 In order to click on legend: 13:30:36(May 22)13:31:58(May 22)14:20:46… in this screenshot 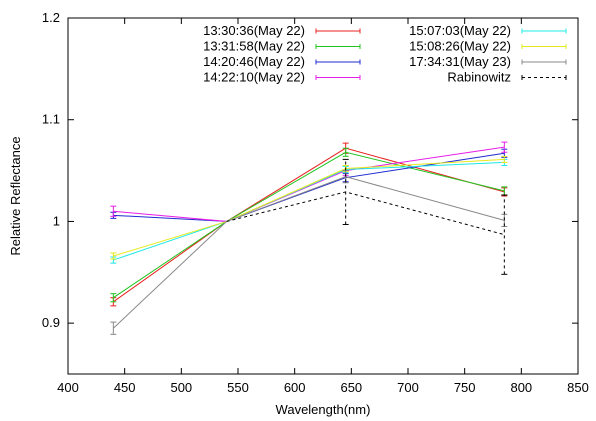, I will do `click(385, 54)`.